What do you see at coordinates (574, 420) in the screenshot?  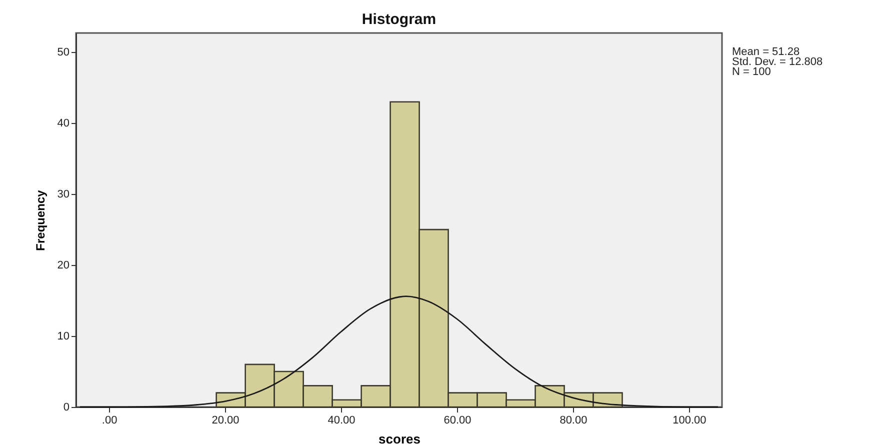 I see `x-tick-label: 80.00` at bounding box center [574, 420].